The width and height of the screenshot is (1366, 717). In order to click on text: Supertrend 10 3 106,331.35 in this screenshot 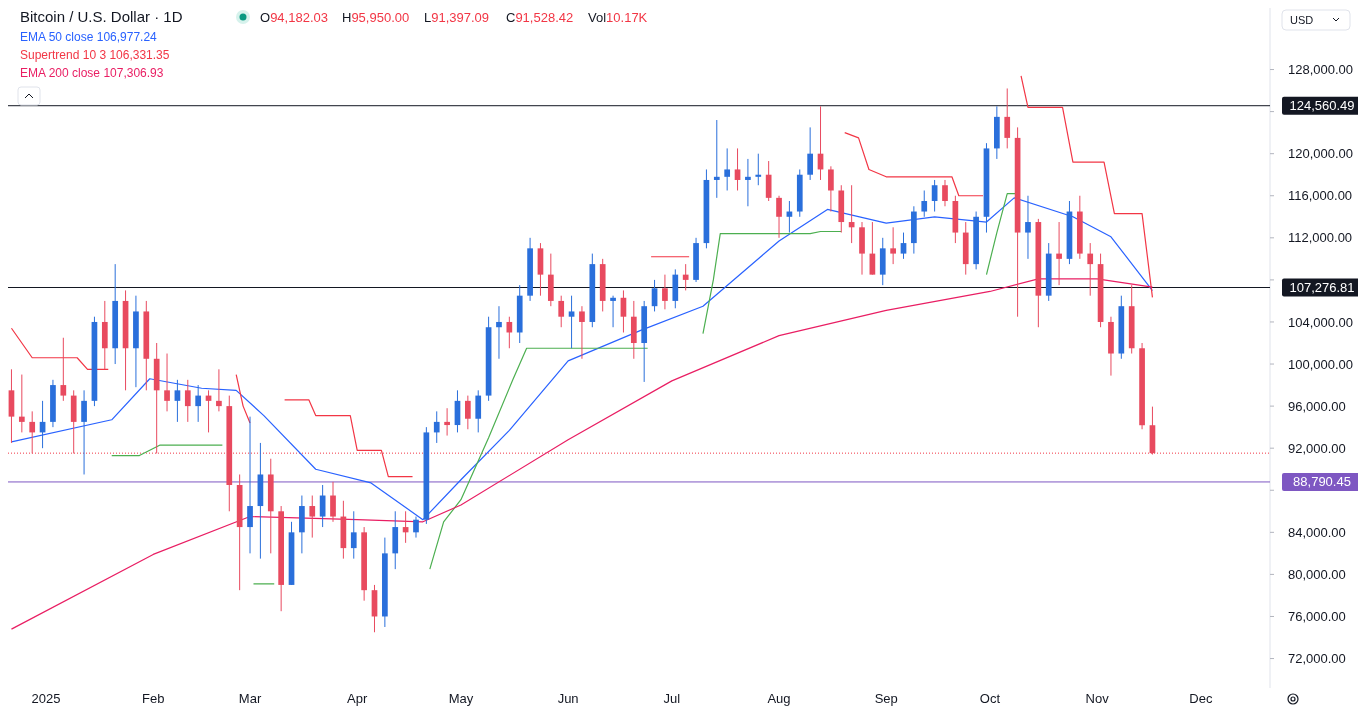, I will do `click(95, 55)`.